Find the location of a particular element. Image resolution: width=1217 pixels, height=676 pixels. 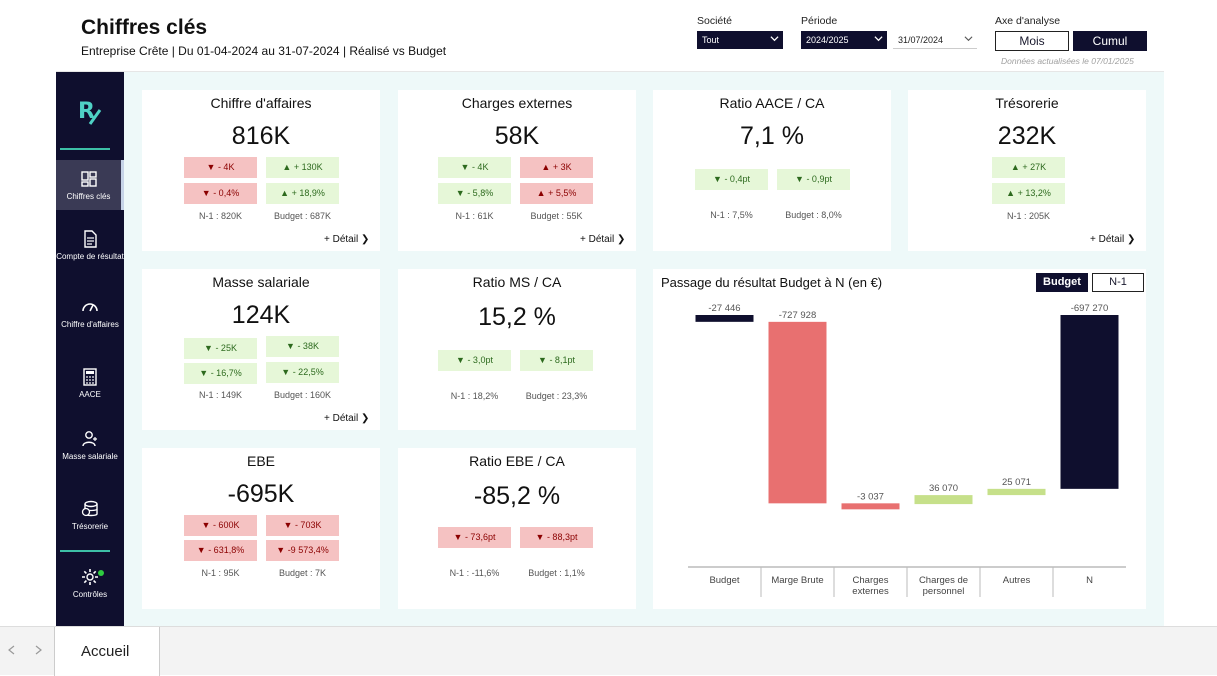

coins-icon is located at coordinates (89, 508).